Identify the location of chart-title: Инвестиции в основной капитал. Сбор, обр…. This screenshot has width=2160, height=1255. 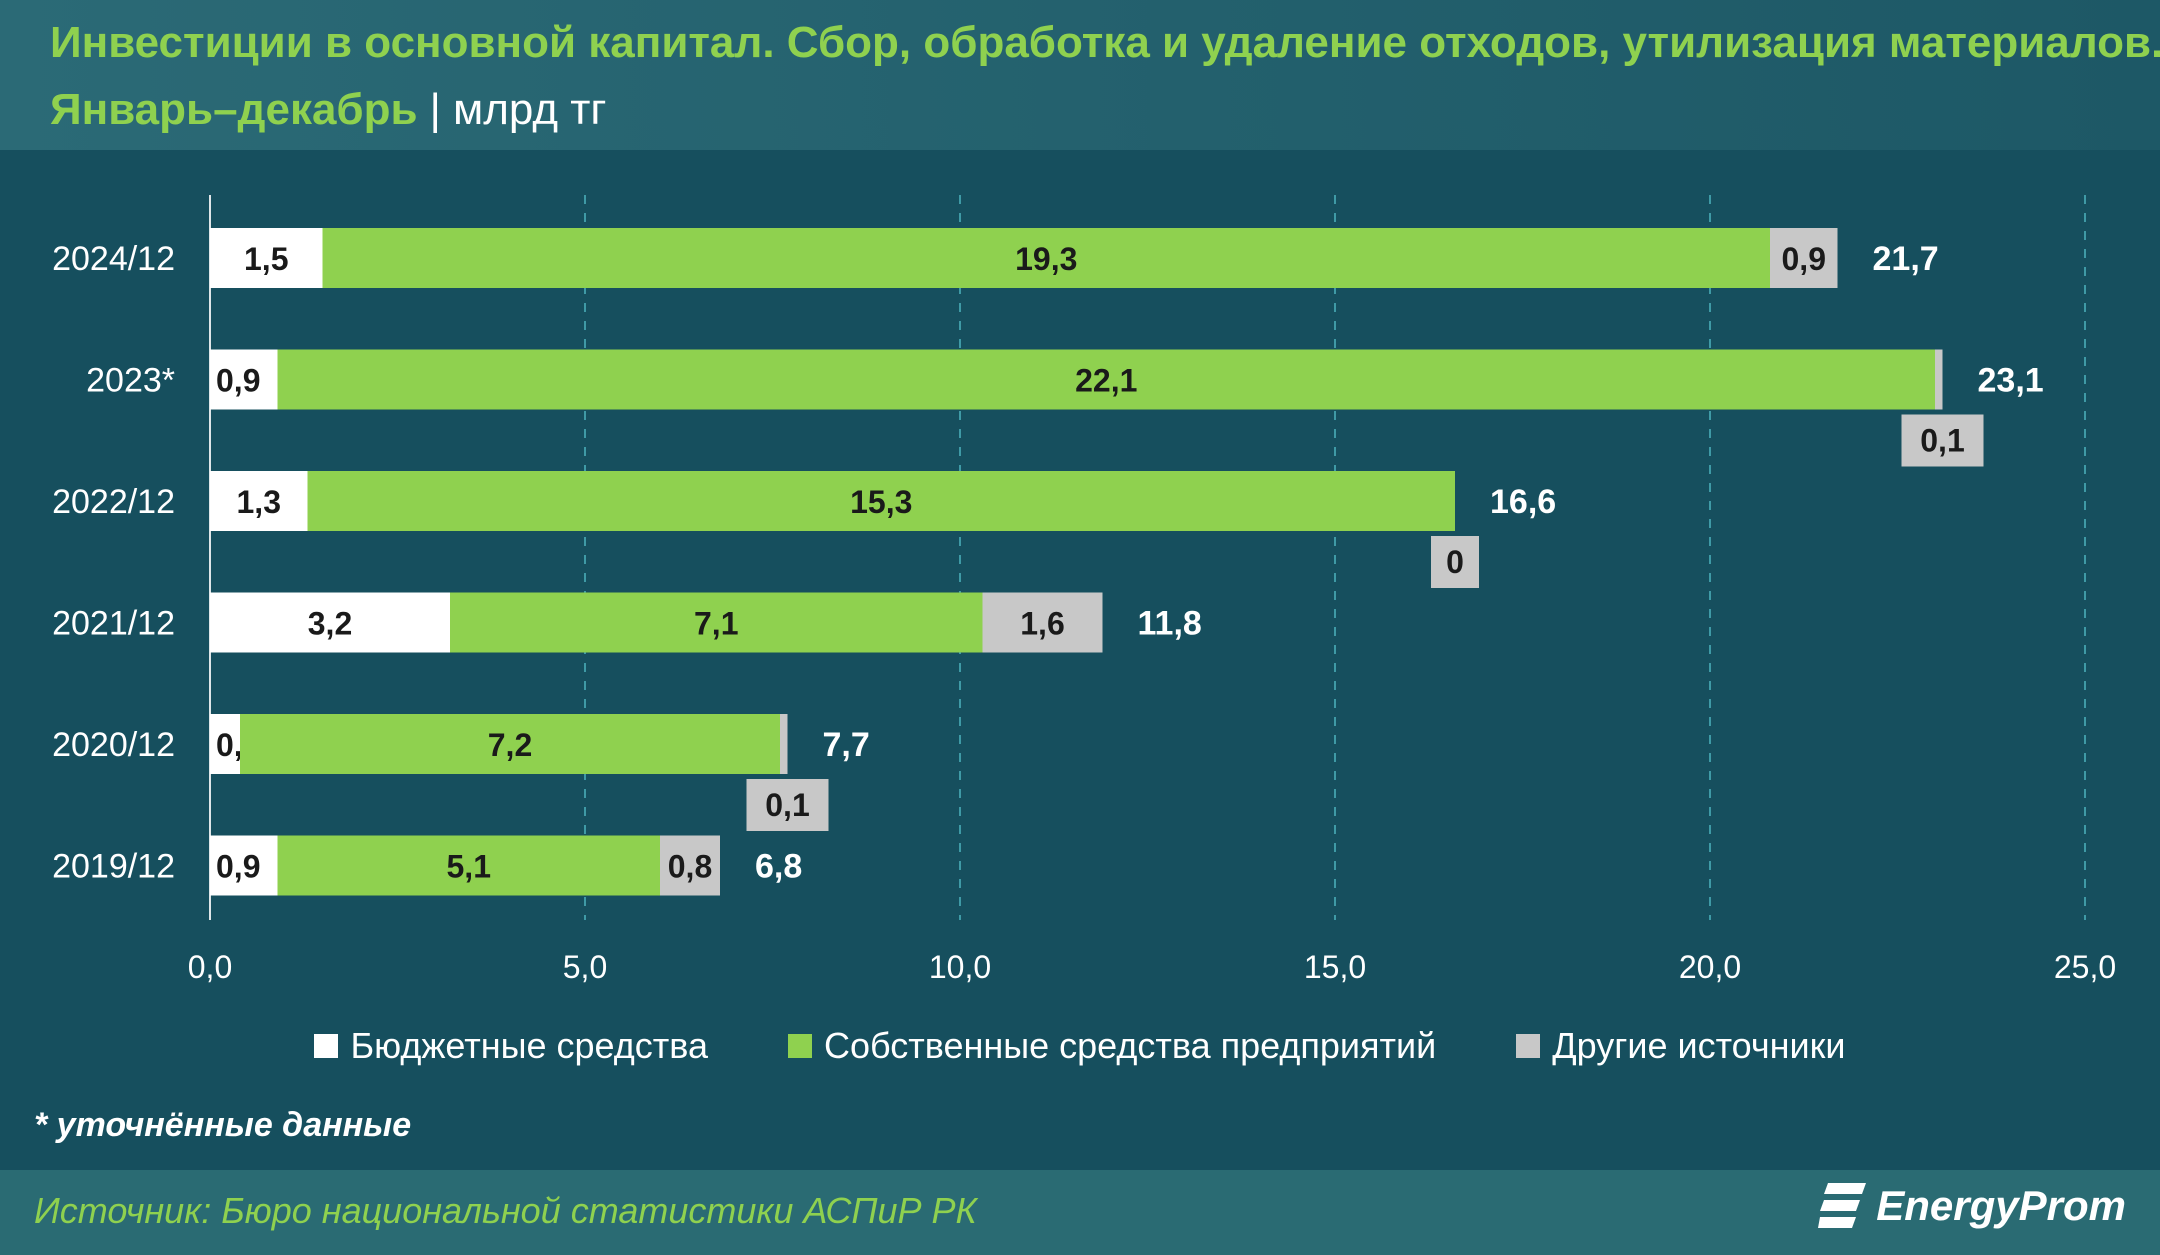
(1105, 42).